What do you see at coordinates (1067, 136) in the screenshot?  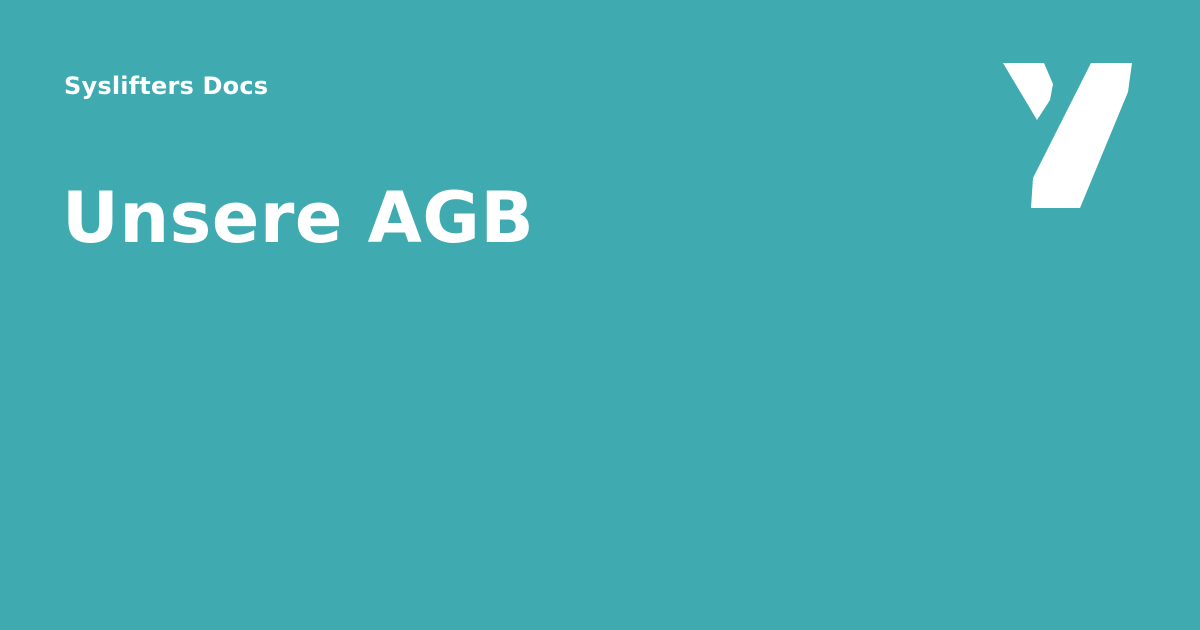 I see `syslifters-y-logo-icon` at bounding box center [1067, 136].